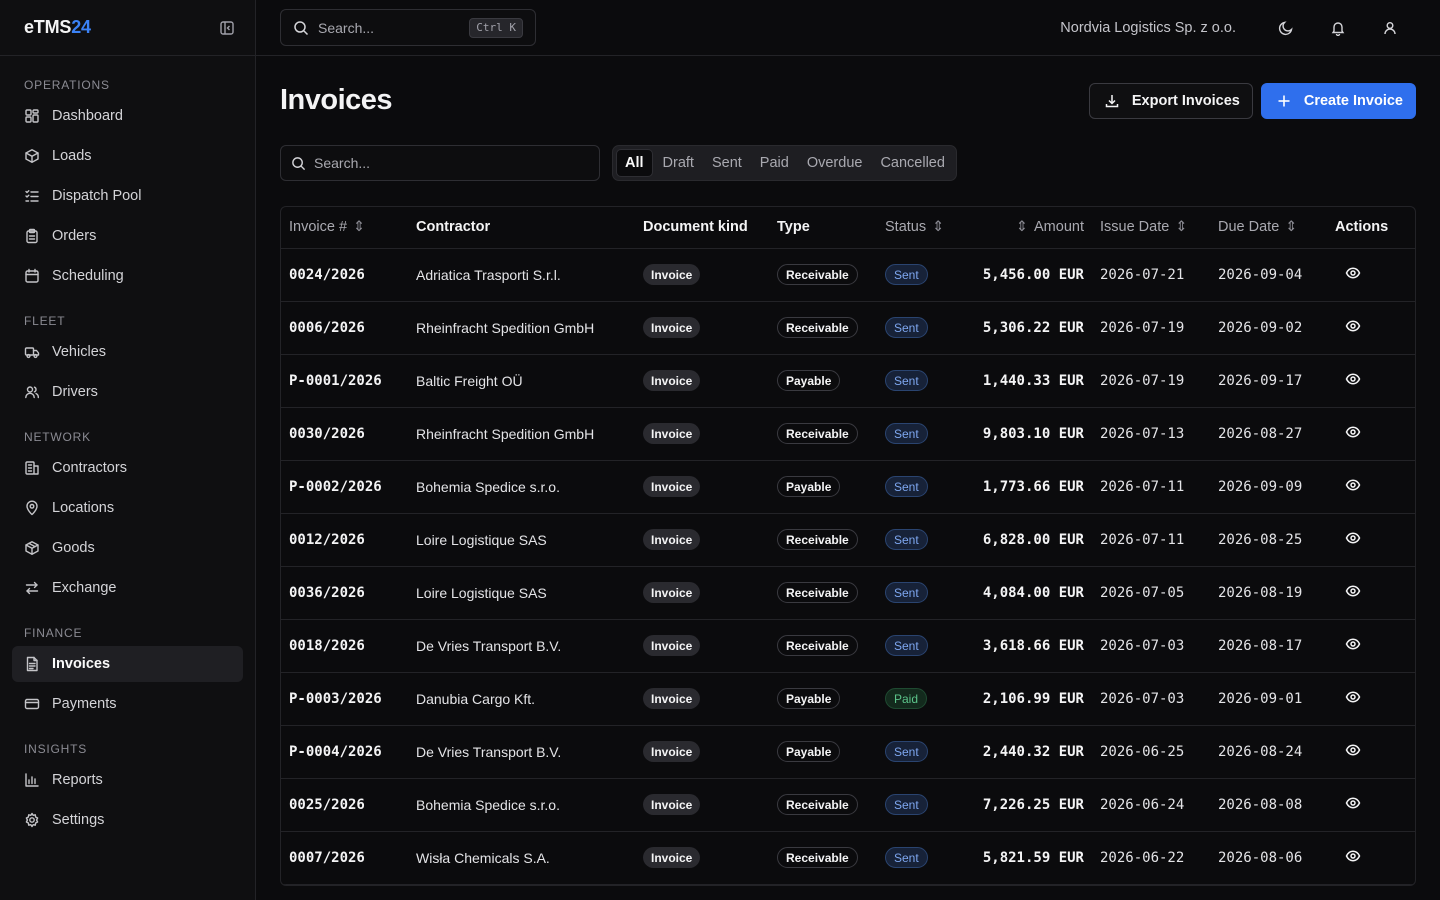  Describe the element at coordinates (127, 664) in the screenshot. I see `sidebar-item-invoices: Invoices` at that location.